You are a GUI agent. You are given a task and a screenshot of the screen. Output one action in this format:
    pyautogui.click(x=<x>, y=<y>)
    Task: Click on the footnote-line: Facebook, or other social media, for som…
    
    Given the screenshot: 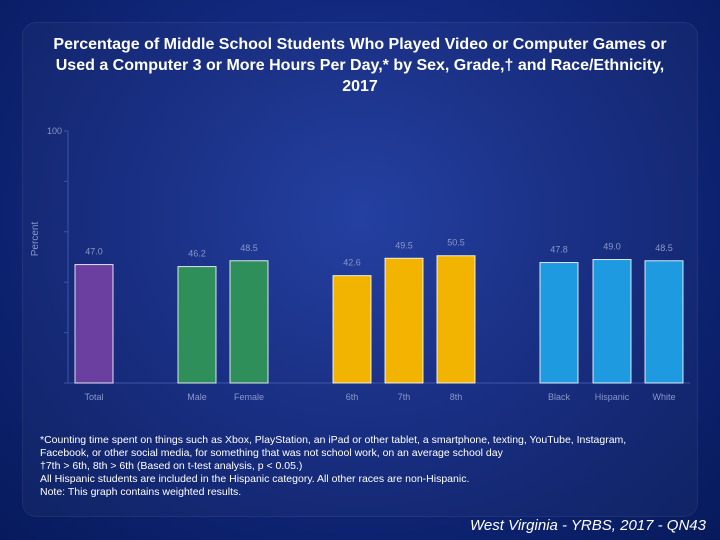 What is the action you would take?
    pyautogui.click(x=271, y=453)
    